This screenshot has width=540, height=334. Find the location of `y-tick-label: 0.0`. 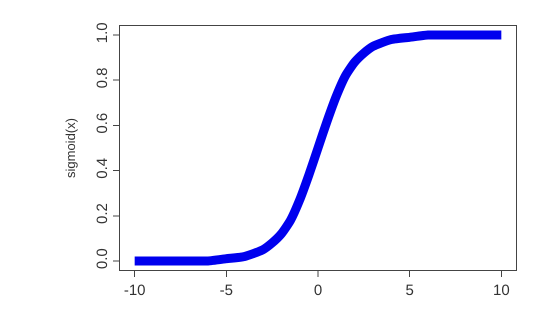

y-tick-label: 0.0 is located at coordinates (102, 259).